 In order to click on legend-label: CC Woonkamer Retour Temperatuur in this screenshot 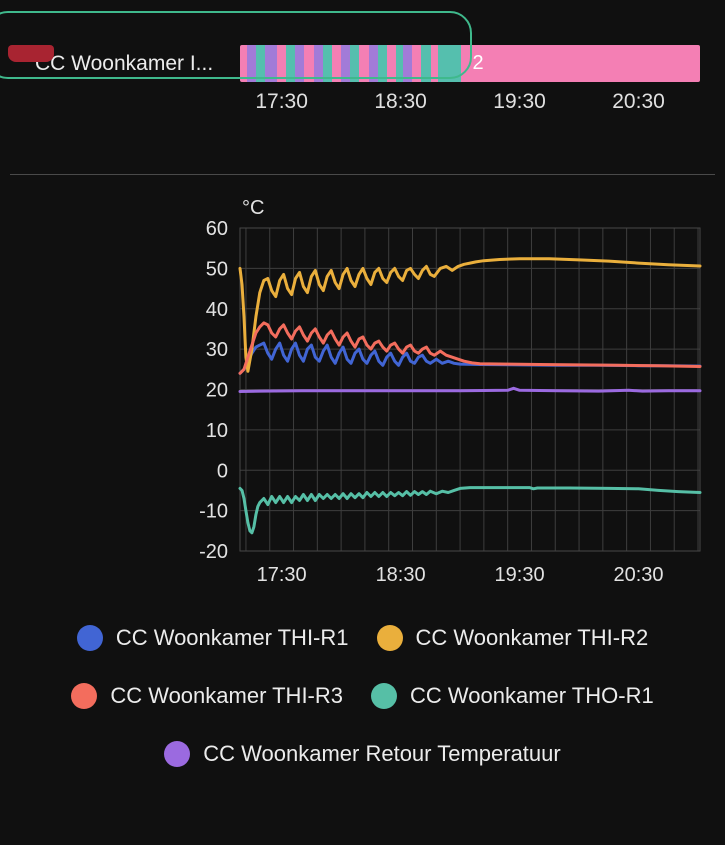, I will do `click(382, 753)`.